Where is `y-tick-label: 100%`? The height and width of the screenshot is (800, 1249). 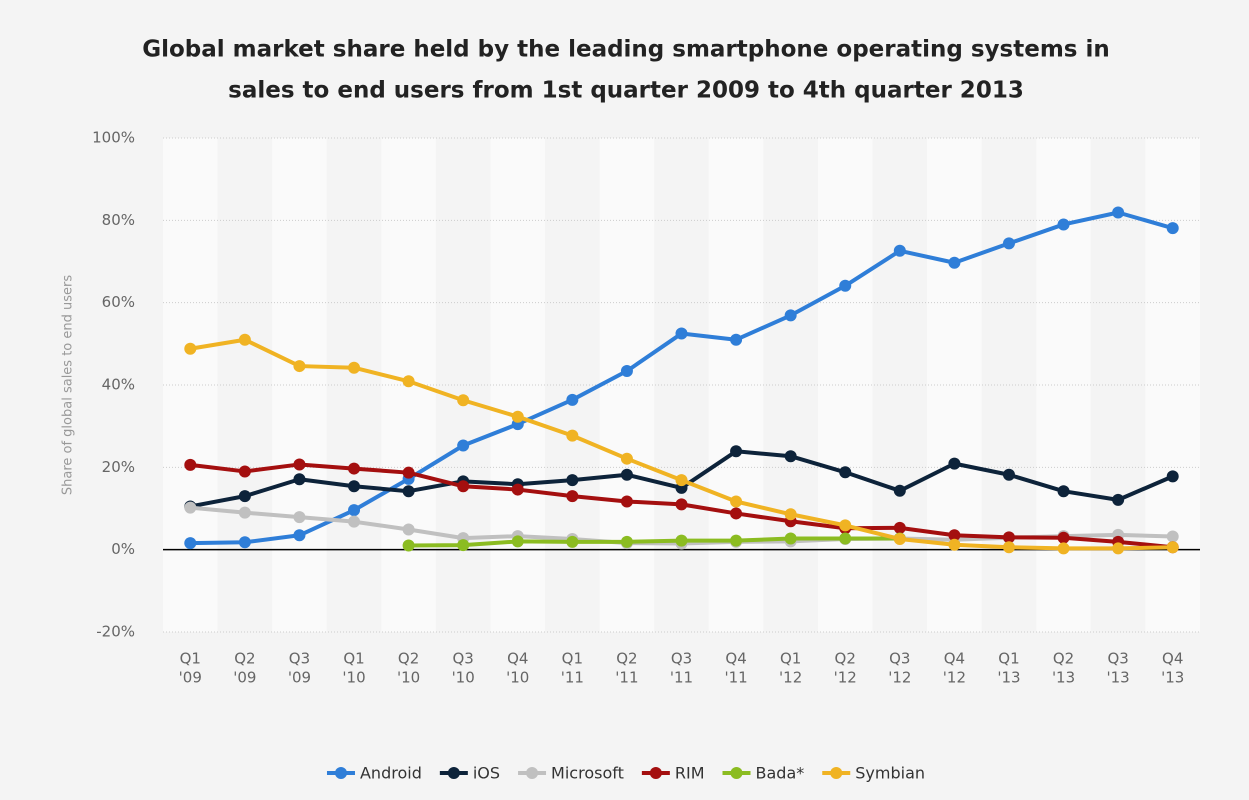 y-tick-label: 100% is located at coordinates (113, 138).